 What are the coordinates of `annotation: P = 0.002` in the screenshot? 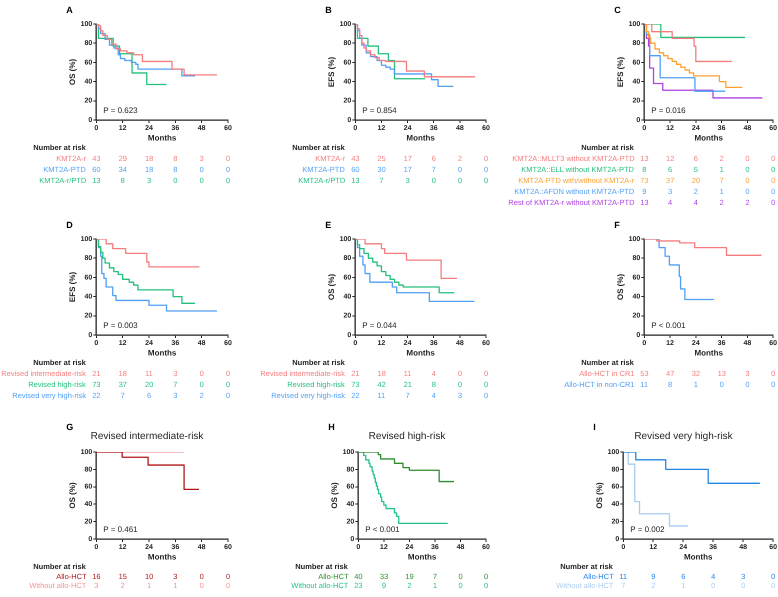 It's located at (648, 529).